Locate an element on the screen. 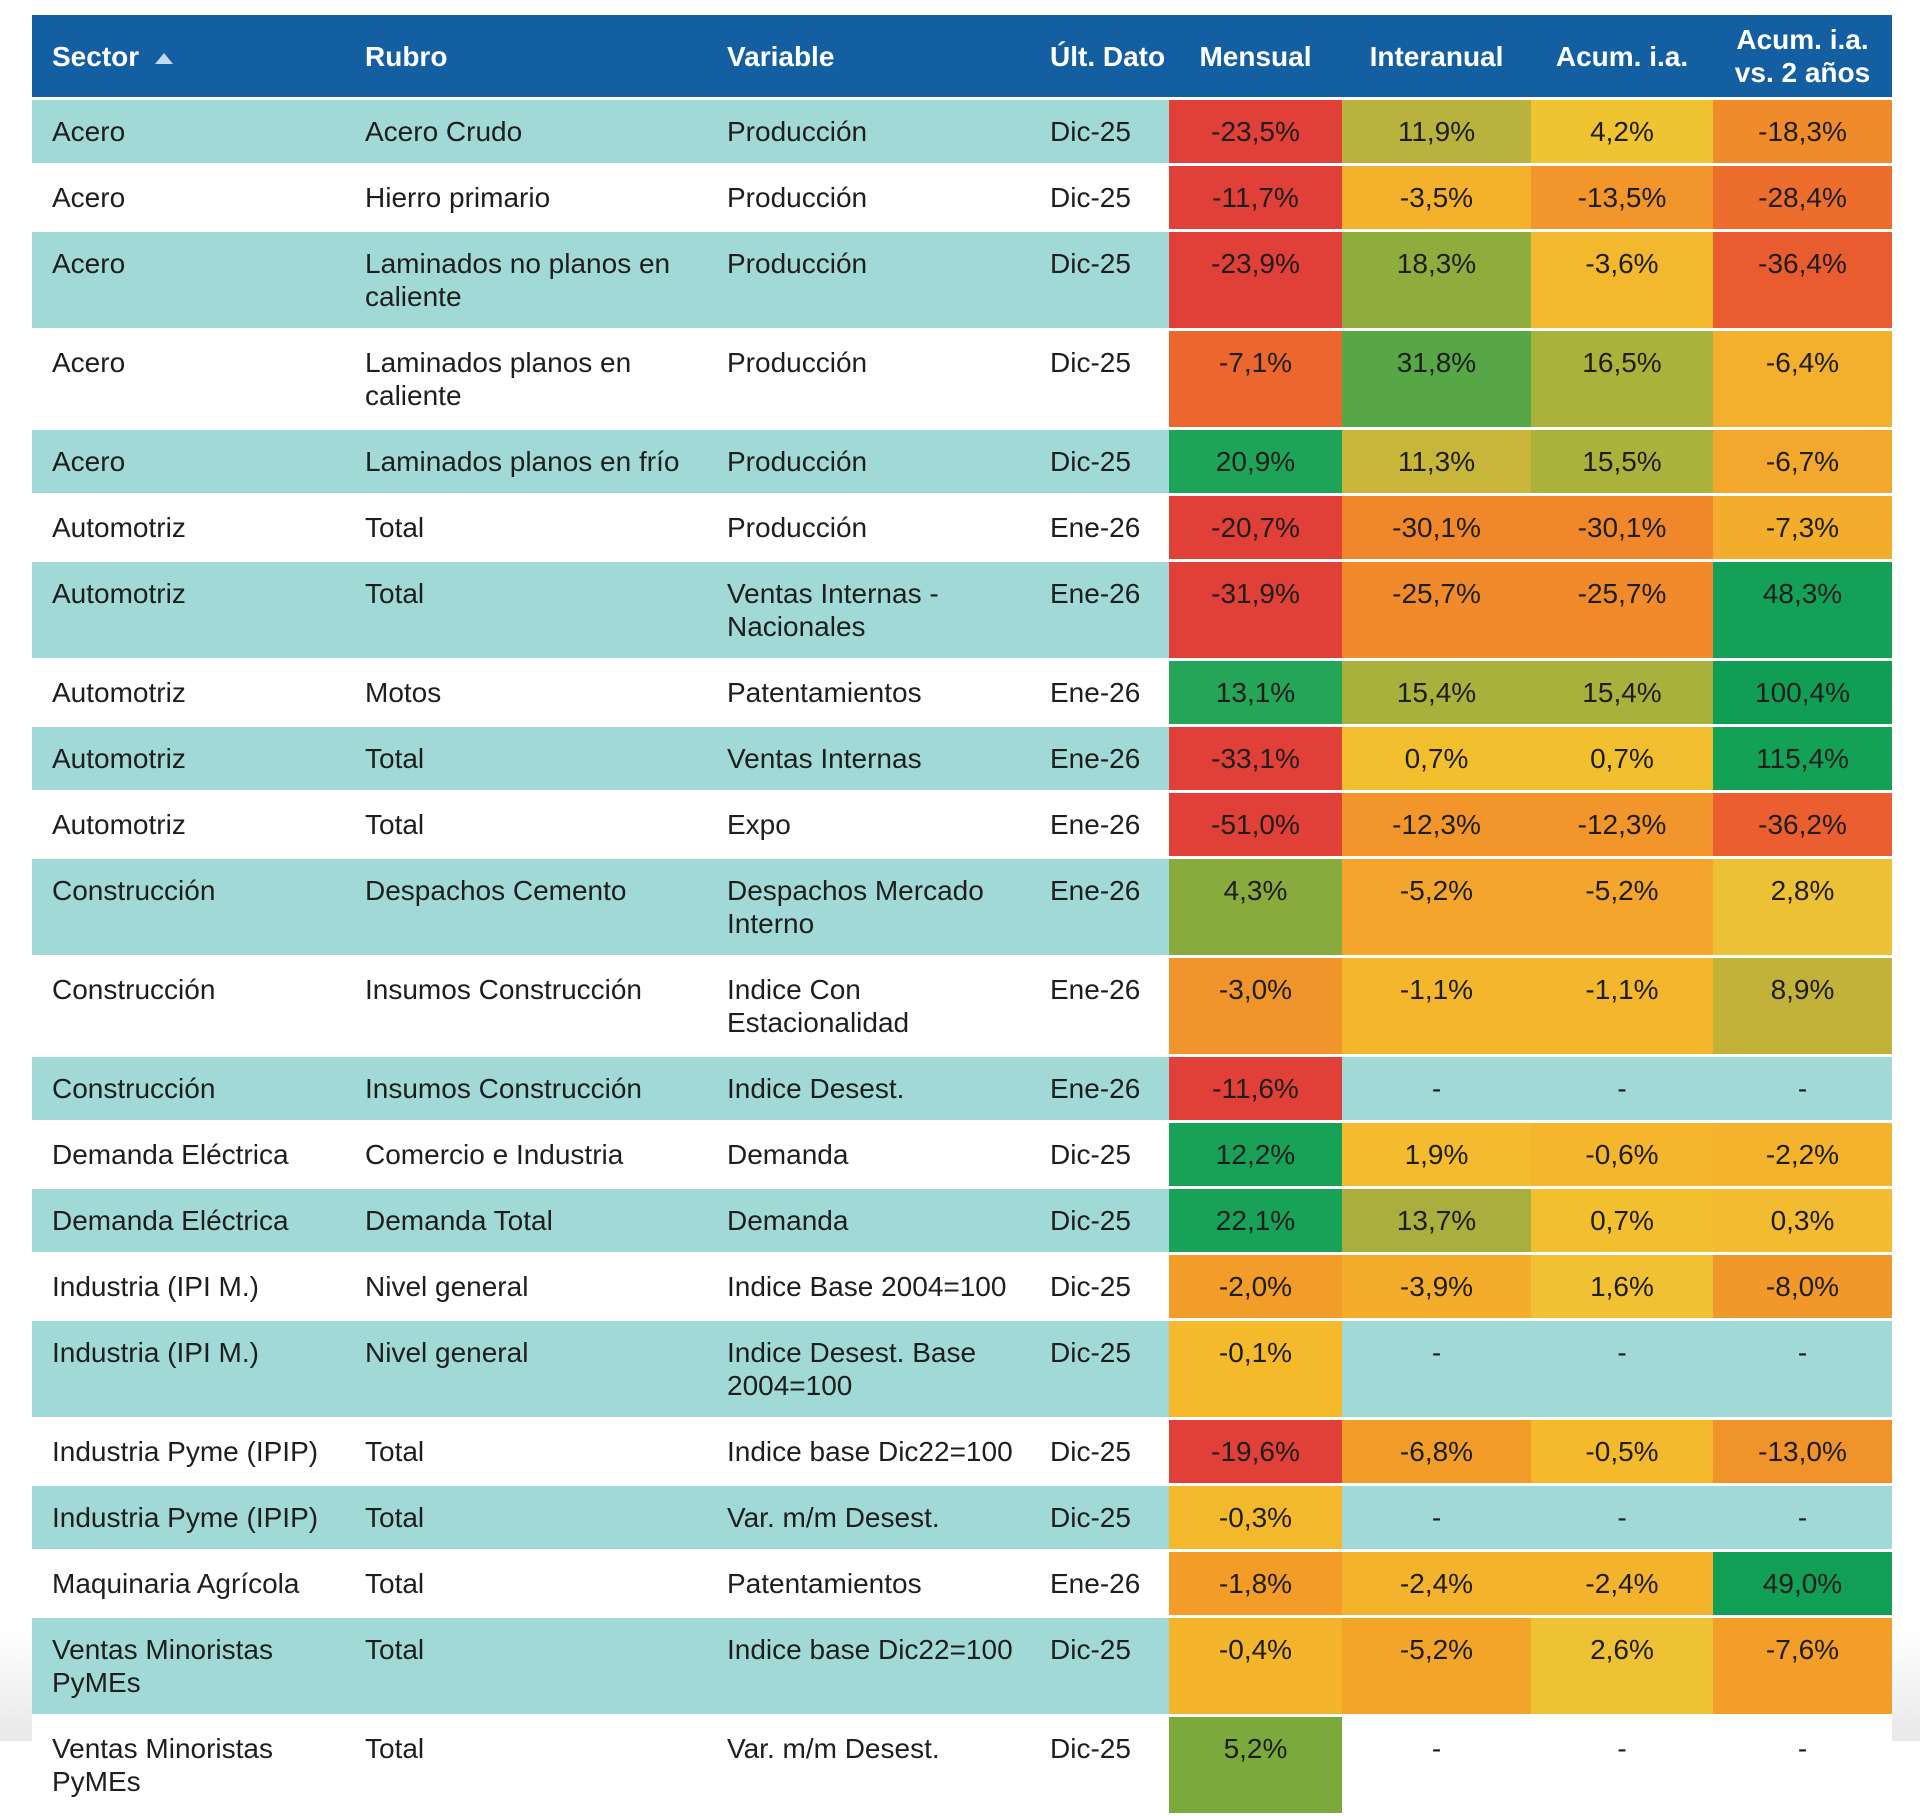 The image size is (1920, 1816). cell-interanual: 18,3% is located at coordinates (1436, 280).